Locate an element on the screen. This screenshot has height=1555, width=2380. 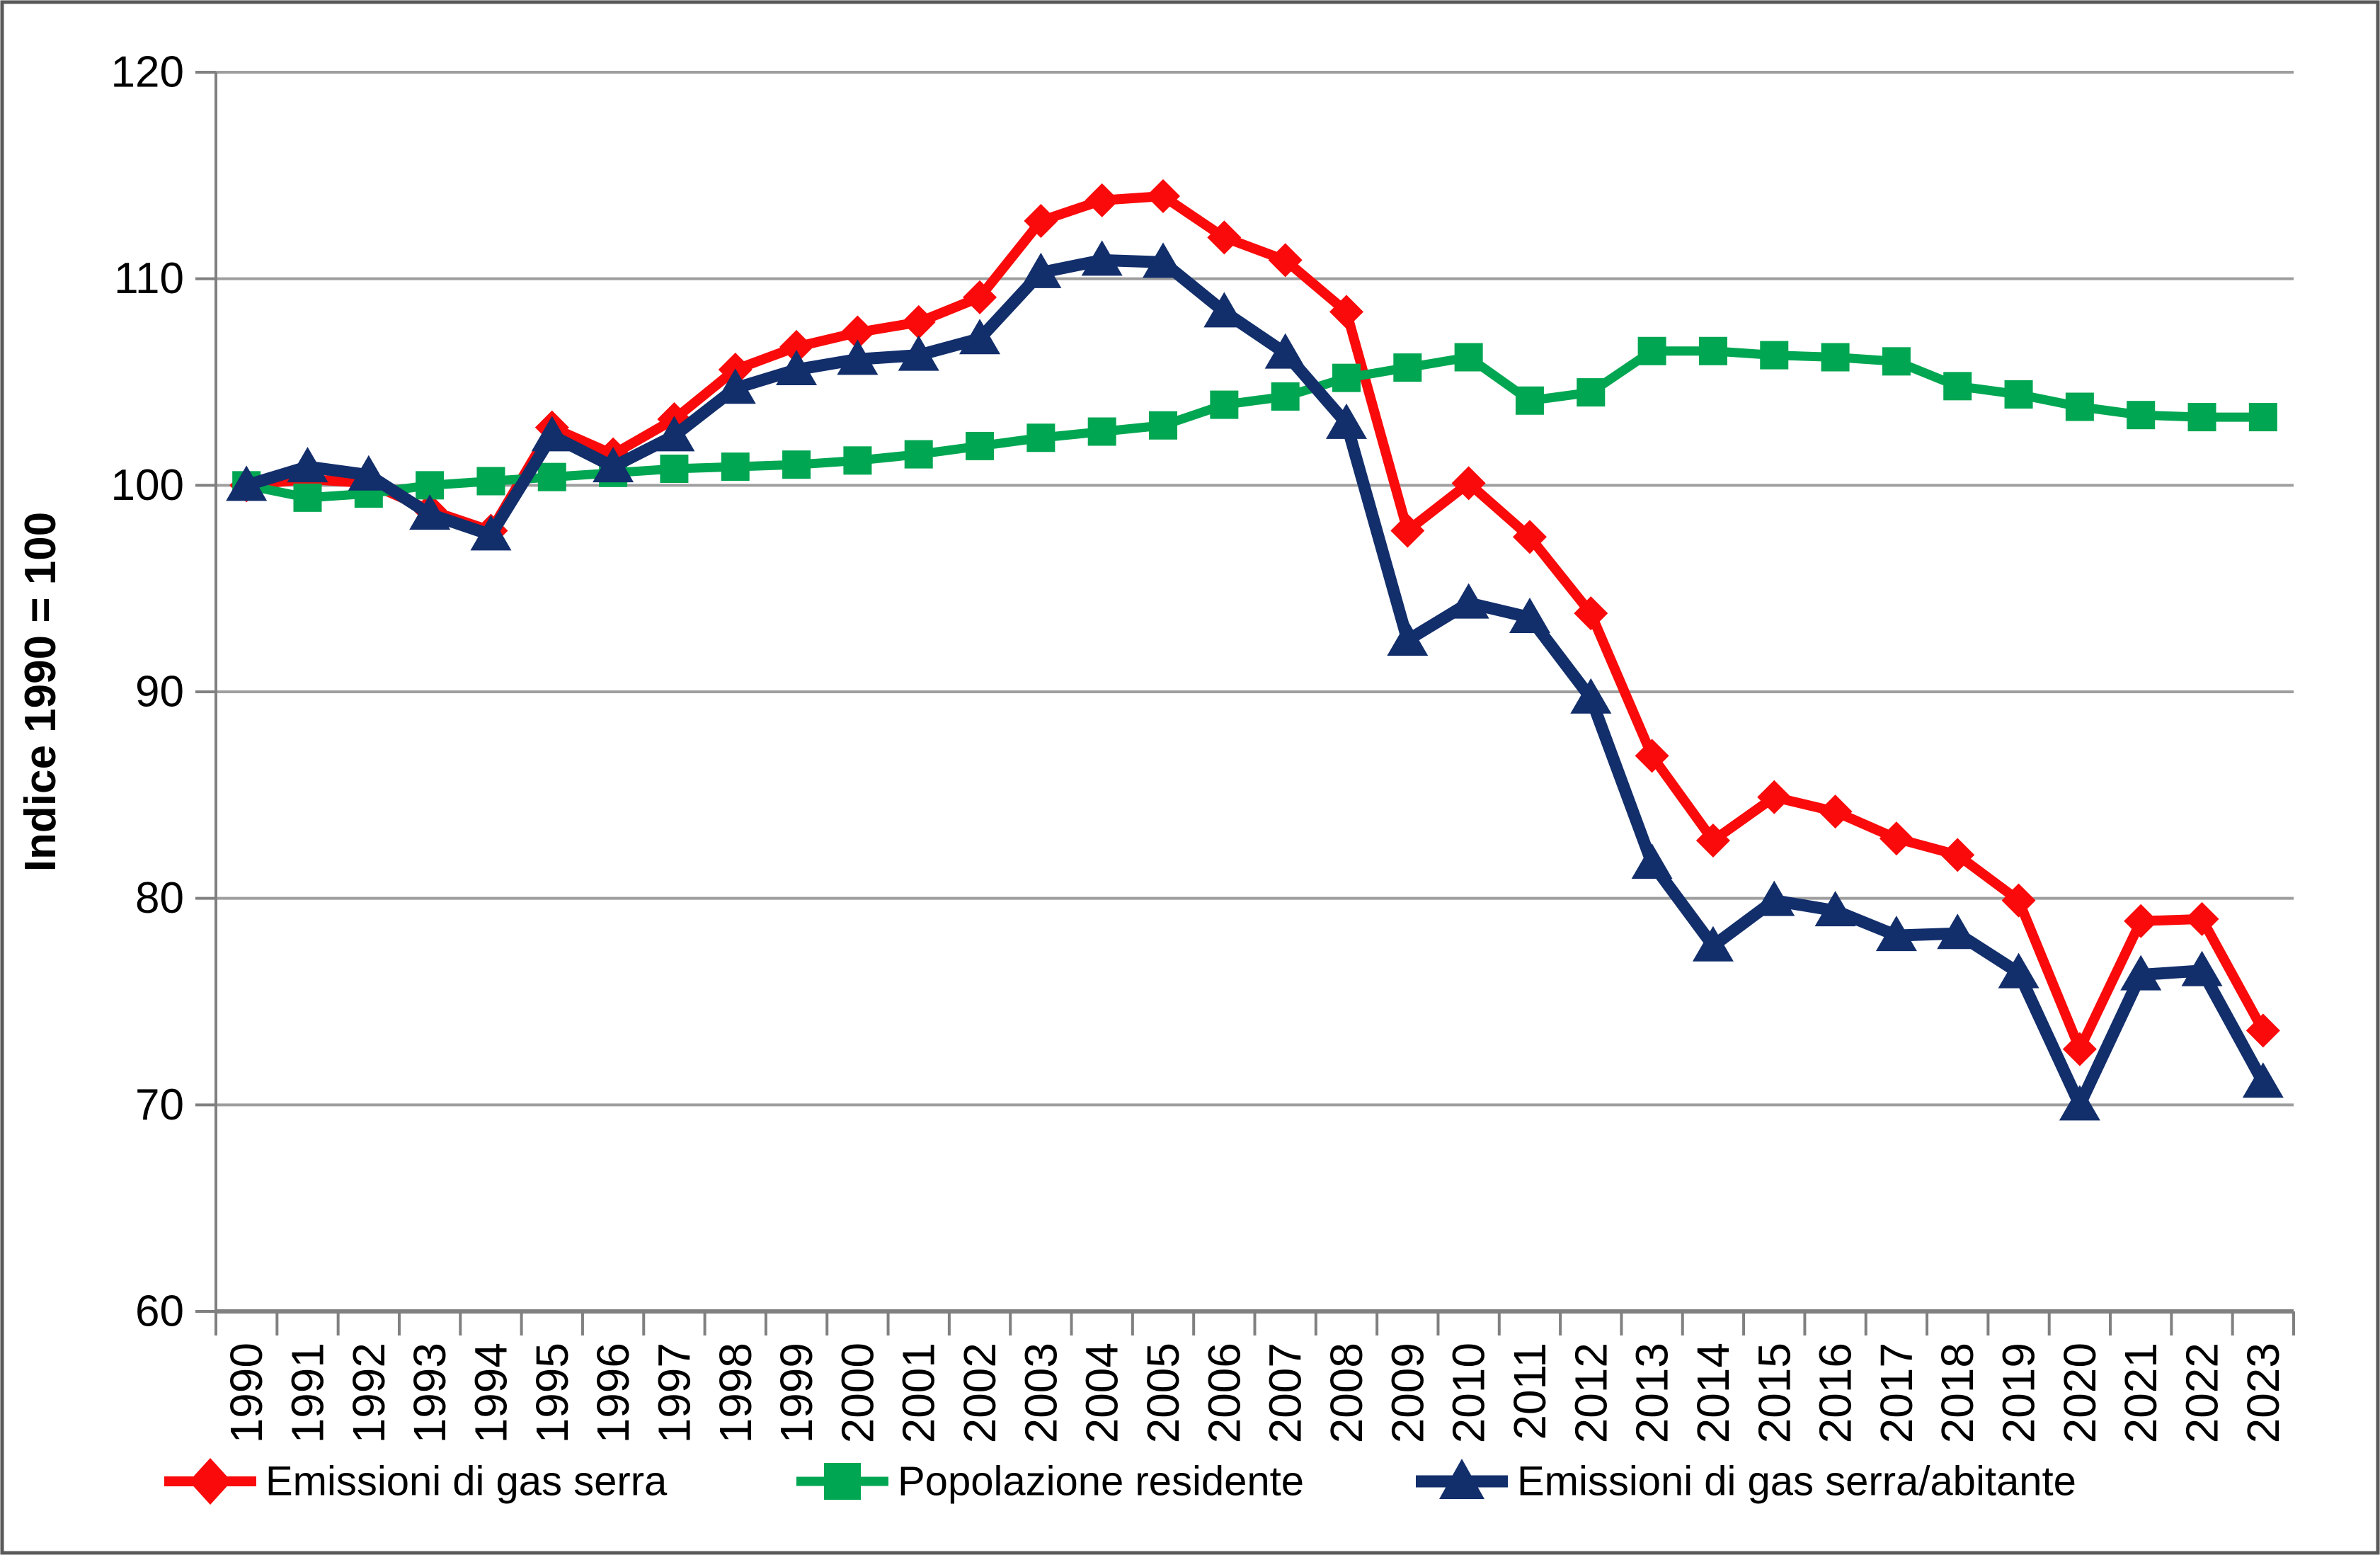
x-tick-label: 2021 is located at coordinates (2141, 1393).